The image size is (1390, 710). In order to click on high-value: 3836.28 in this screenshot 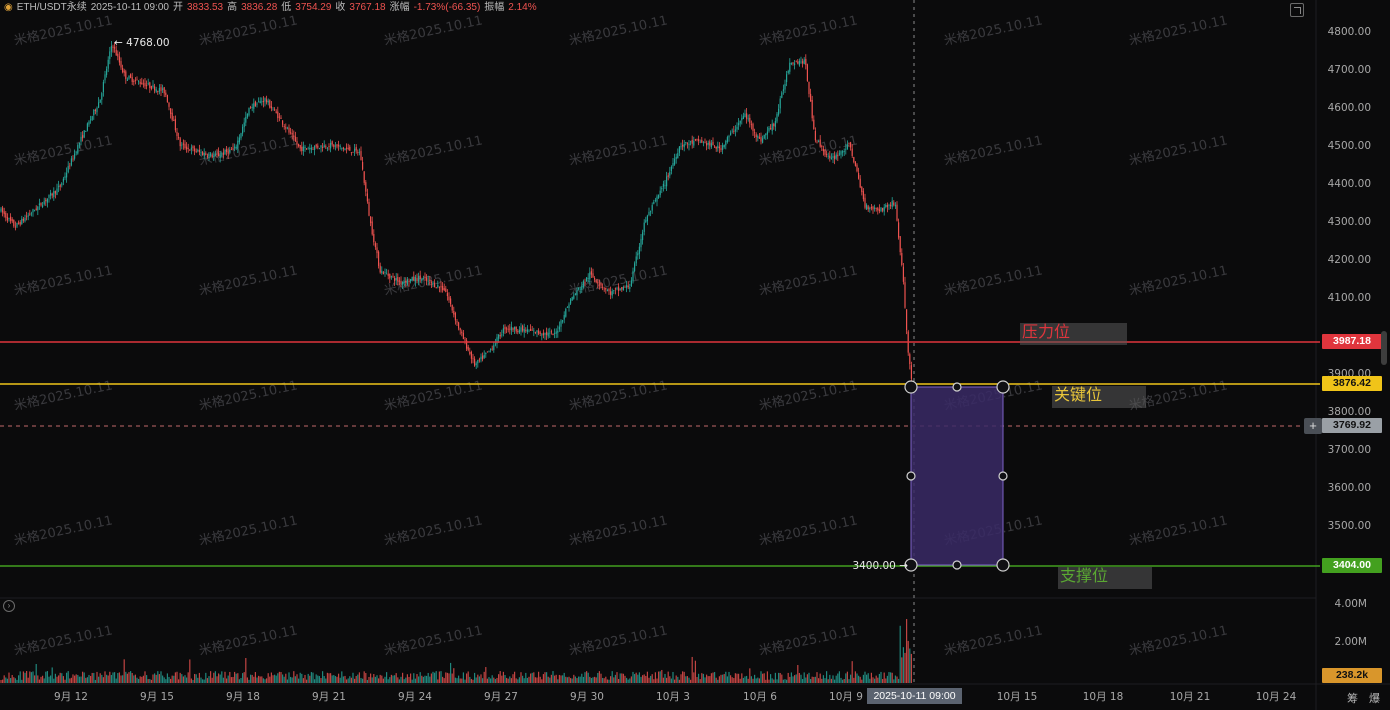, I will do `click(259, 7)`.